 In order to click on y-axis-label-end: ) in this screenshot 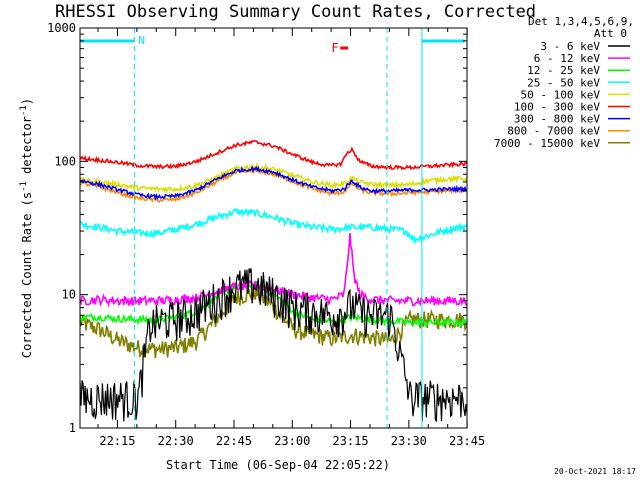, I will do `click(27, 101)`.